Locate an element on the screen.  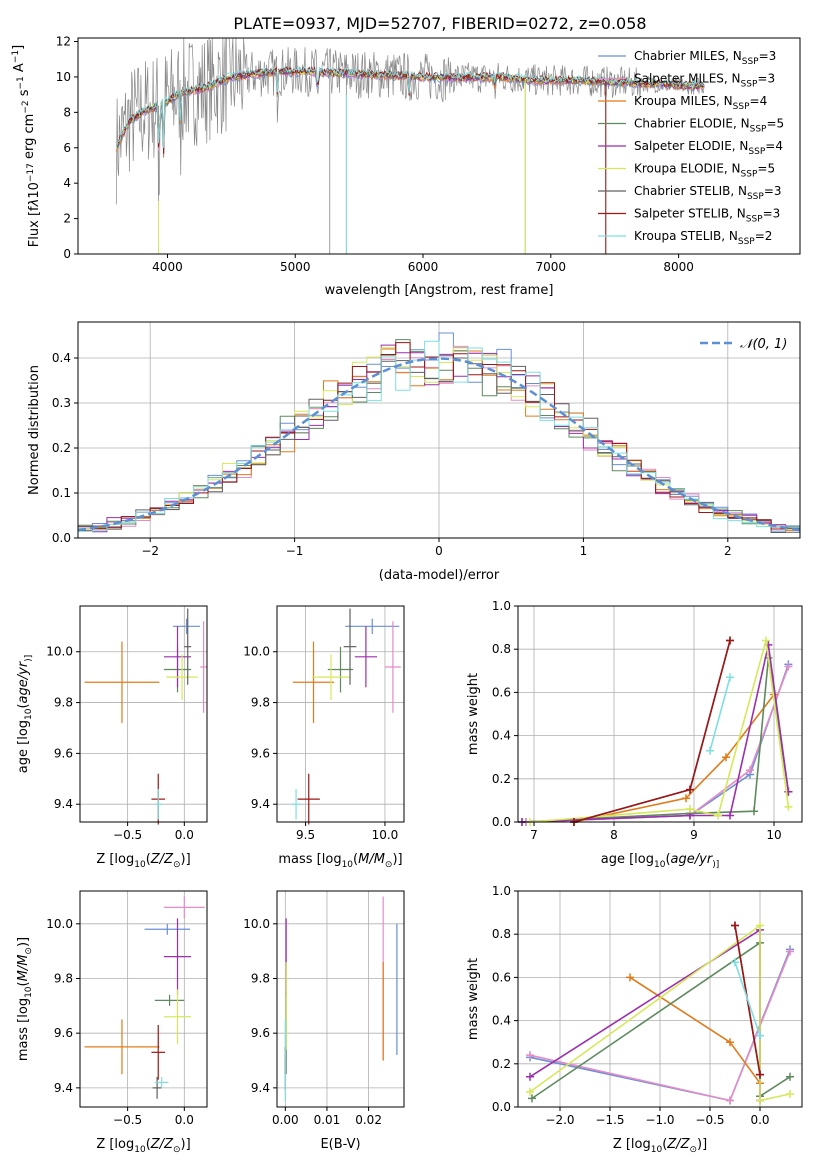
x-tick-label: −1 is located at coordinates (295, 551).